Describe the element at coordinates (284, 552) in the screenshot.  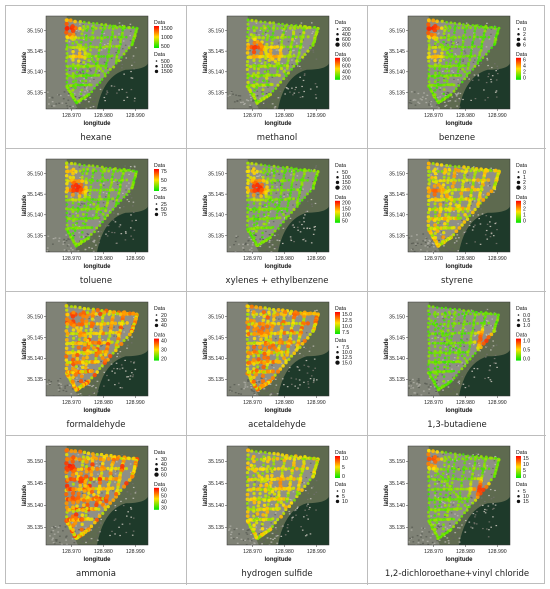
I see `x-tick-label: 128.980` at that location.